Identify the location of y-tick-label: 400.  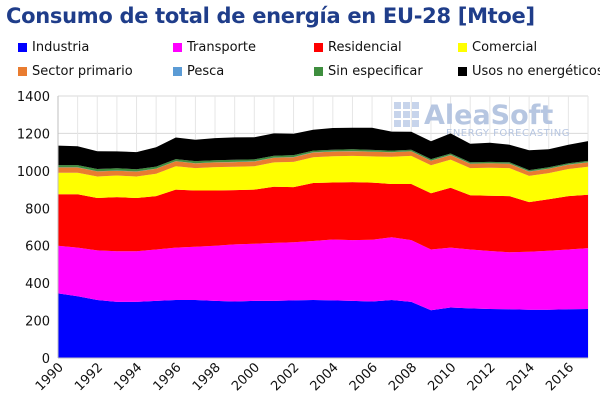
(37, 284).